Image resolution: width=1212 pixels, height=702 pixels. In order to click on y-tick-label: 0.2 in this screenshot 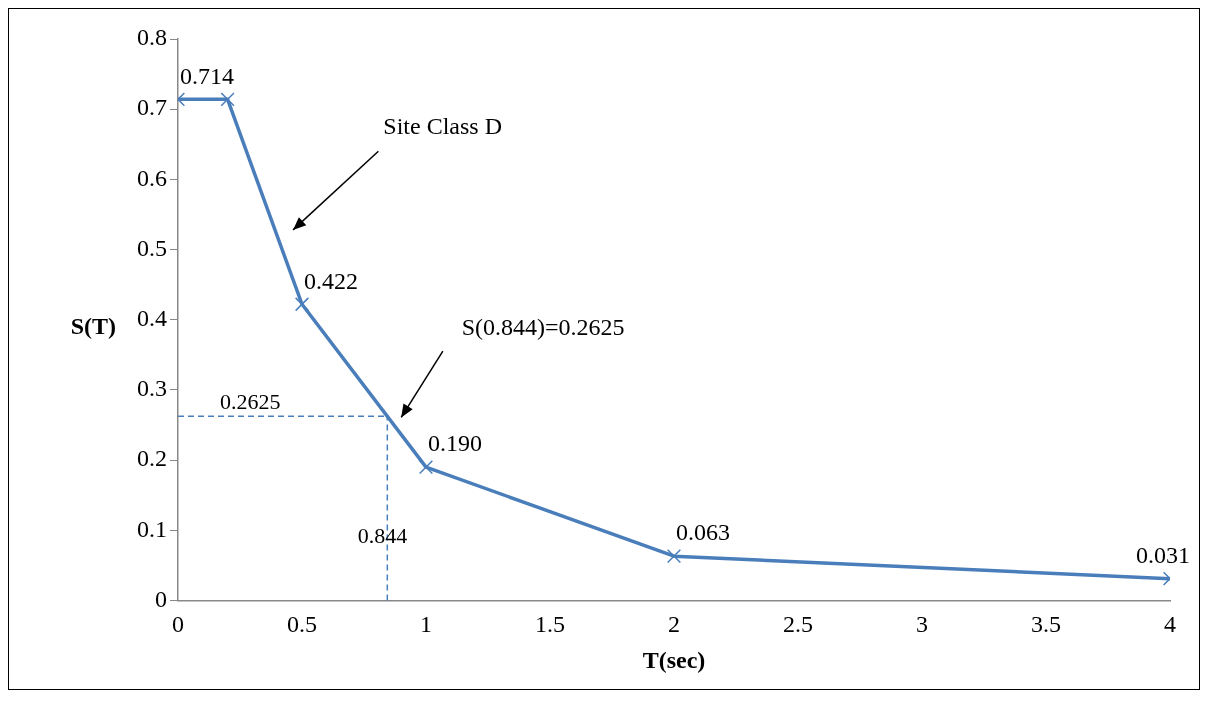, I will do `click(152, 458)`.